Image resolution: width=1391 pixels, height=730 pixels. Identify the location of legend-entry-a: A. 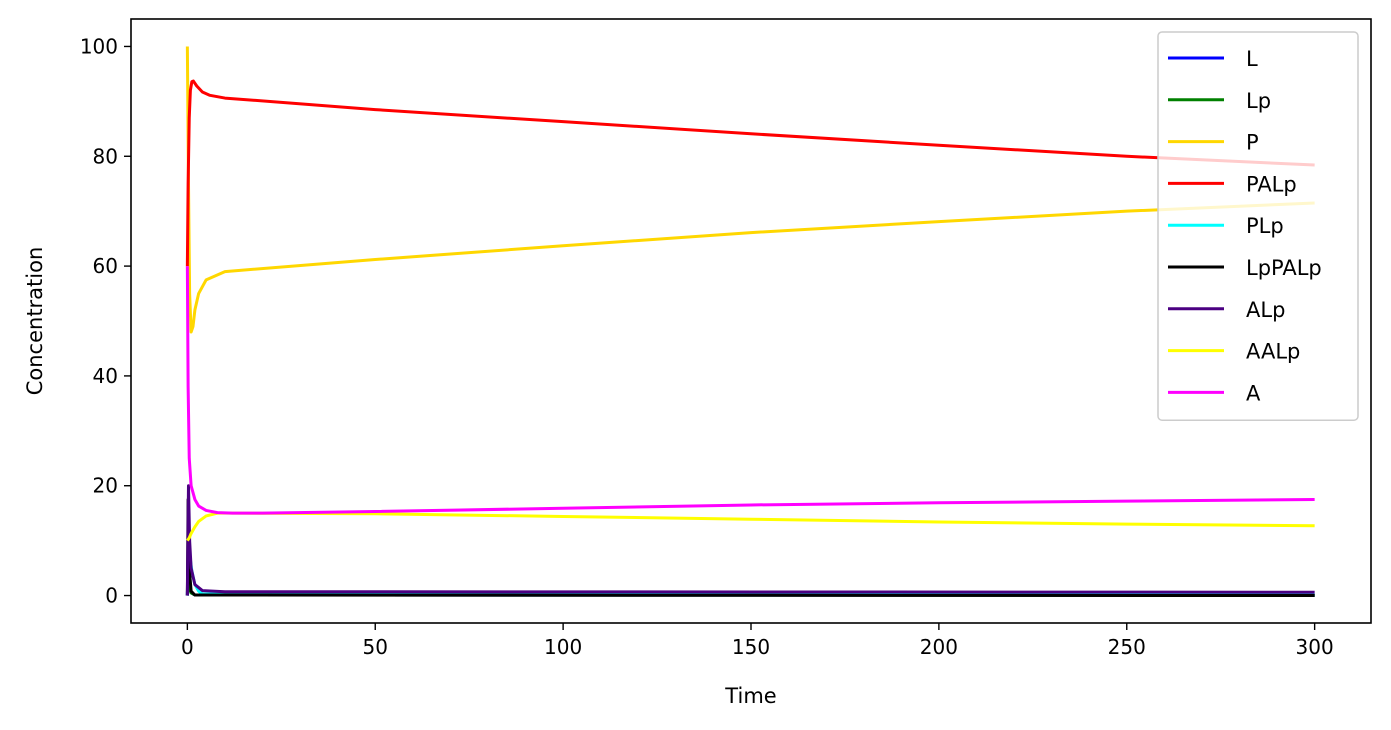
(1214, 393).